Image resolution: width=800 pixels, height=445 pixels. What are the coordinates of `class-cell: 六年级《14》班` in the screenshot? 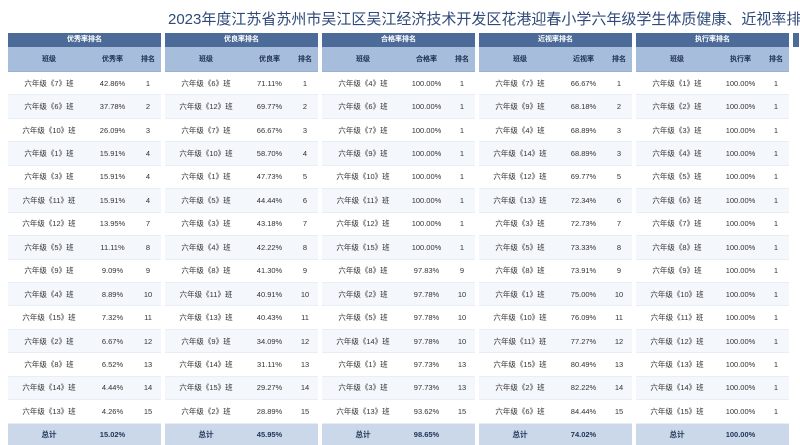 It's located at (363, 341).